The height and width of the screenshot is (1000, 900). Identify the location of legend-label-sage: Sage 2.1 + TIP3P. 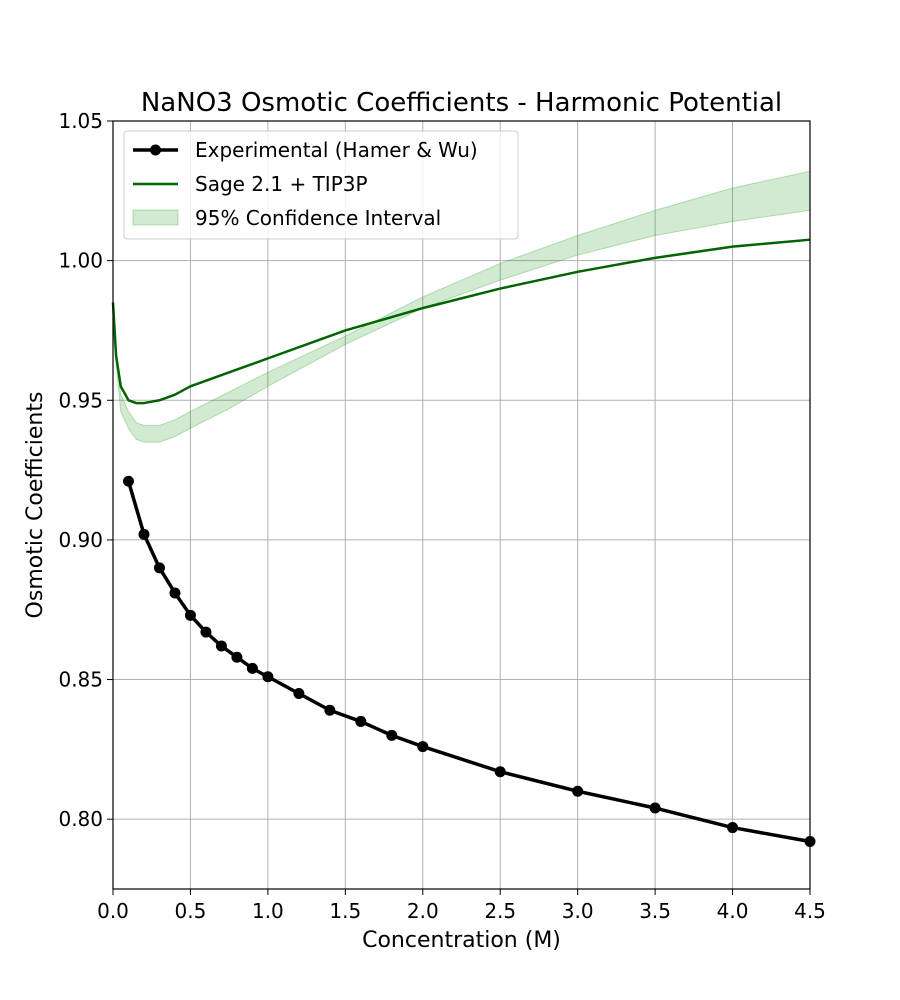
(281, 184).